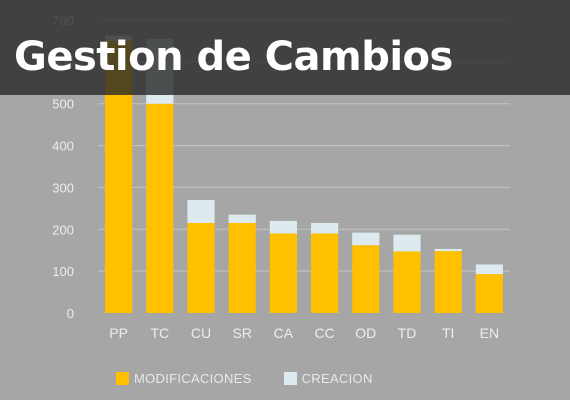  Describe the element at coordinates (63, 229) in the screenshot. I see `y-tick-label: 200` at that location.